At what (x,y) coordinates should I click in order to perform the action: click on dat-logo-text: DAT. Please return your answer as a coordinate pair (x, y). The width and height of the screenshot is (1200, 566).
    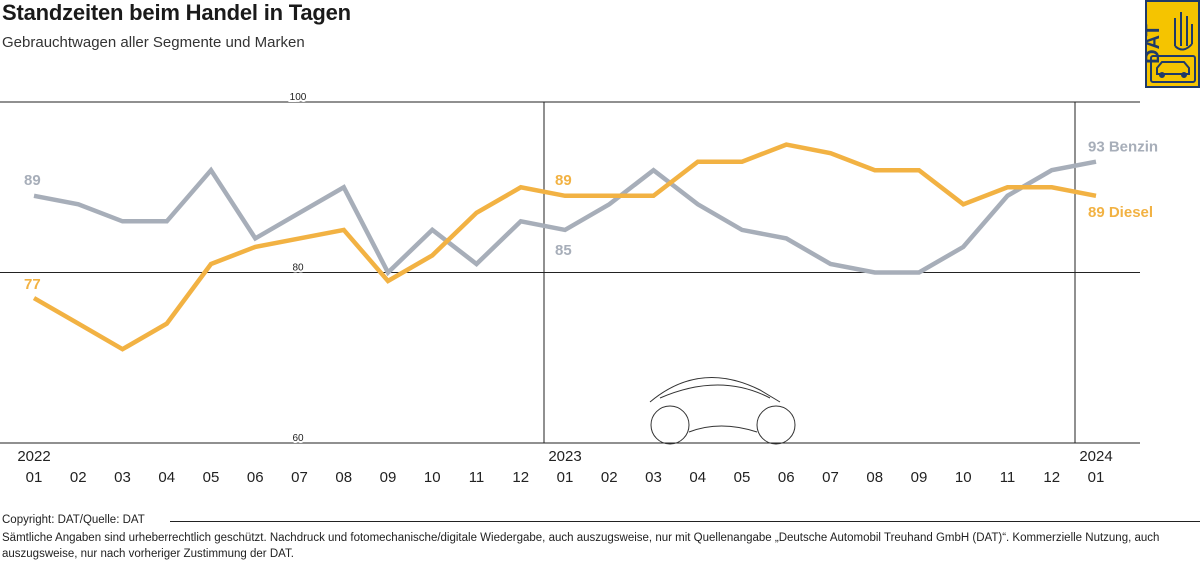
    Looking at the image, I should click on (1154, 44).